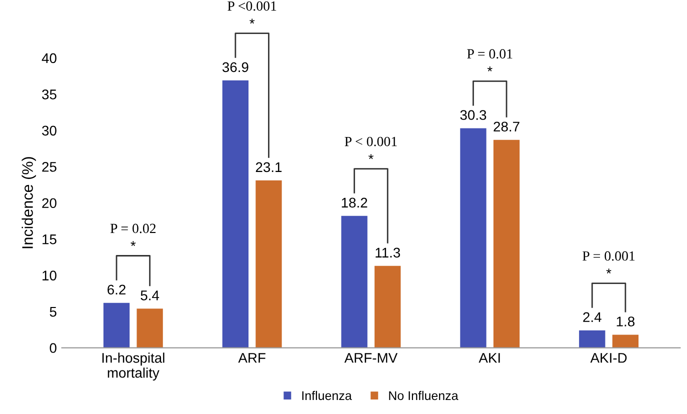 This screenshot has width=687, height=414. What do you see at coordinates (489, 358) in the screenshot?
I see `x-tick-label: AKI` at bounding box center [489, 358].